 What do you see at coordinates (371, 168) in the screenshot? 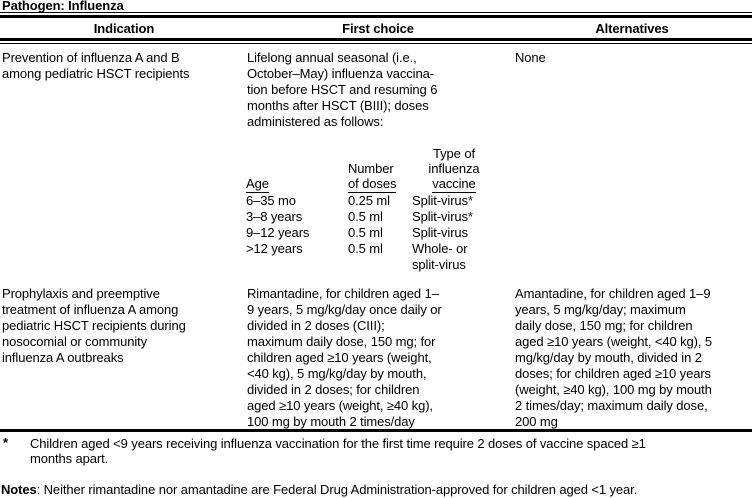
I see `subtable-header-doses-top: Number` at bounding box center [371, 168].